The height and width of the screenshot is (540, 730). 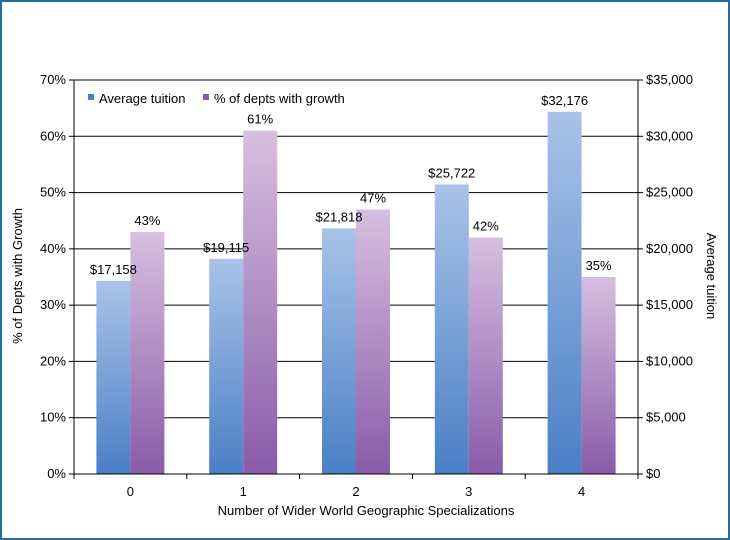 I want to click on y-left-tick-label: 30%, so click(x=53, y=304).